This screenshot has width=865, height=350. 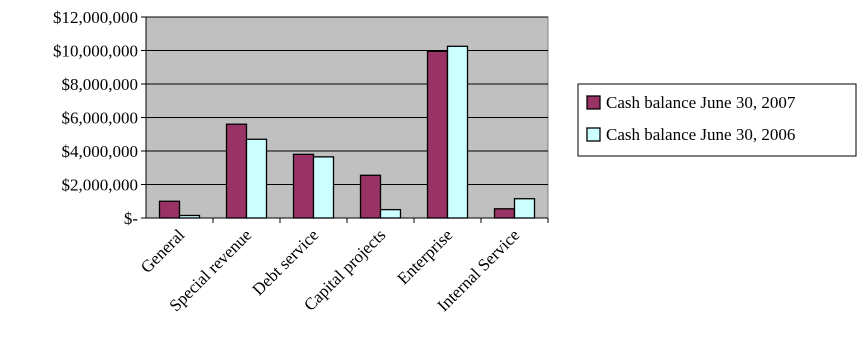 I want to click on y-tick-label: $4,000,000, so click(x=100, y=151).